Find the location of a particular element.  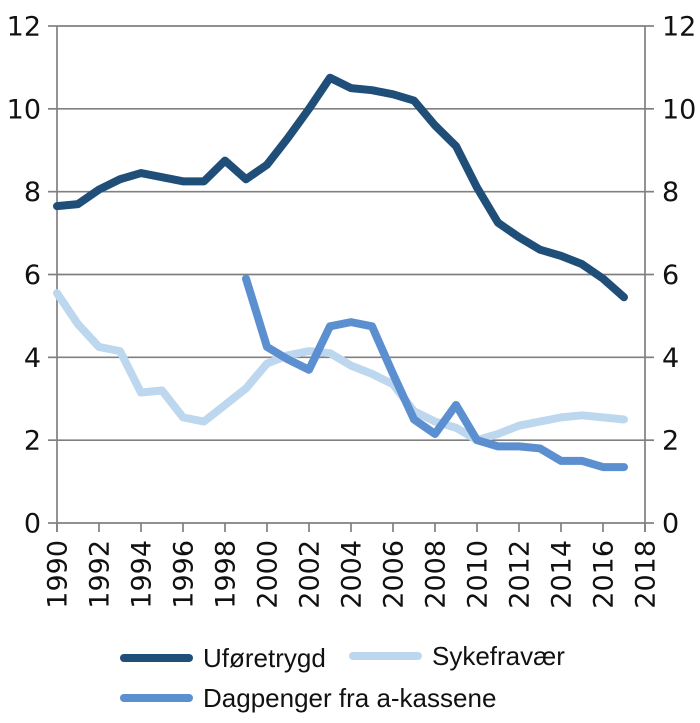

y-axis-label-right: 4 is located at coordinates (670, 358).